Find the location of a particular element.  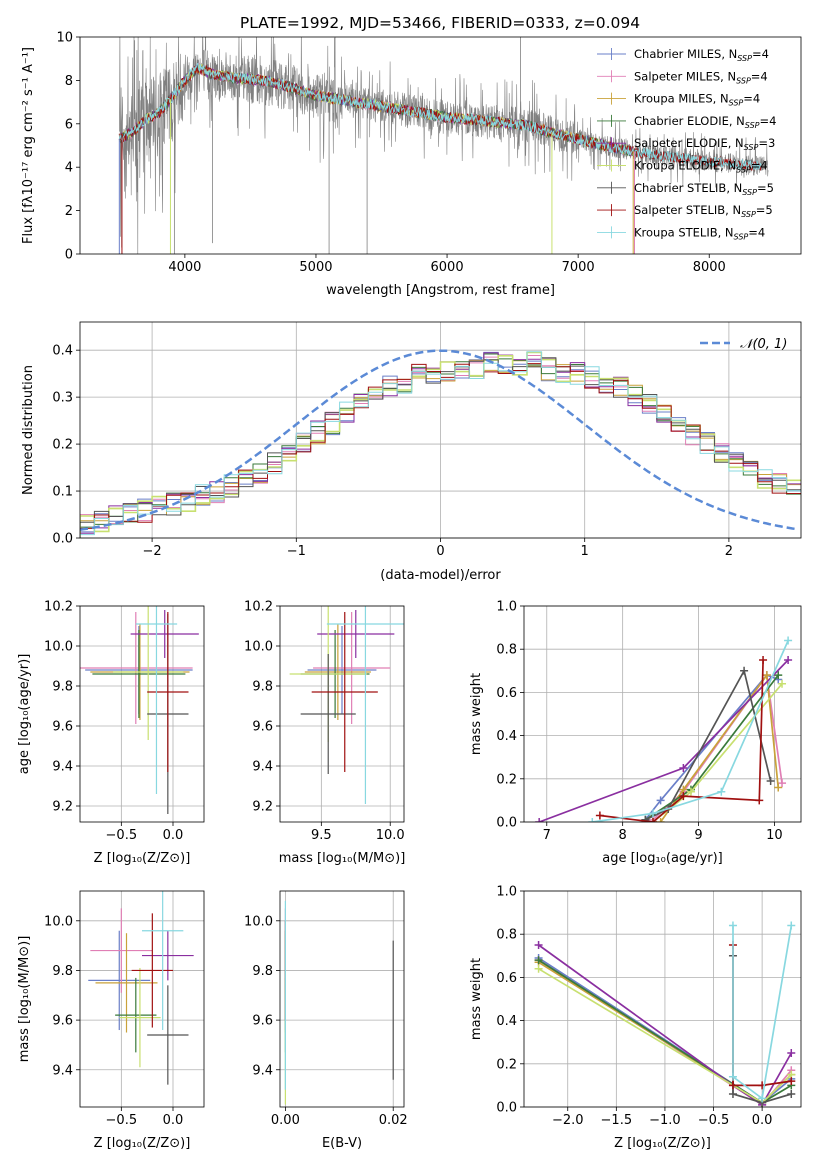

x-tick-label: 6000 is located at coordinates (447, 267).